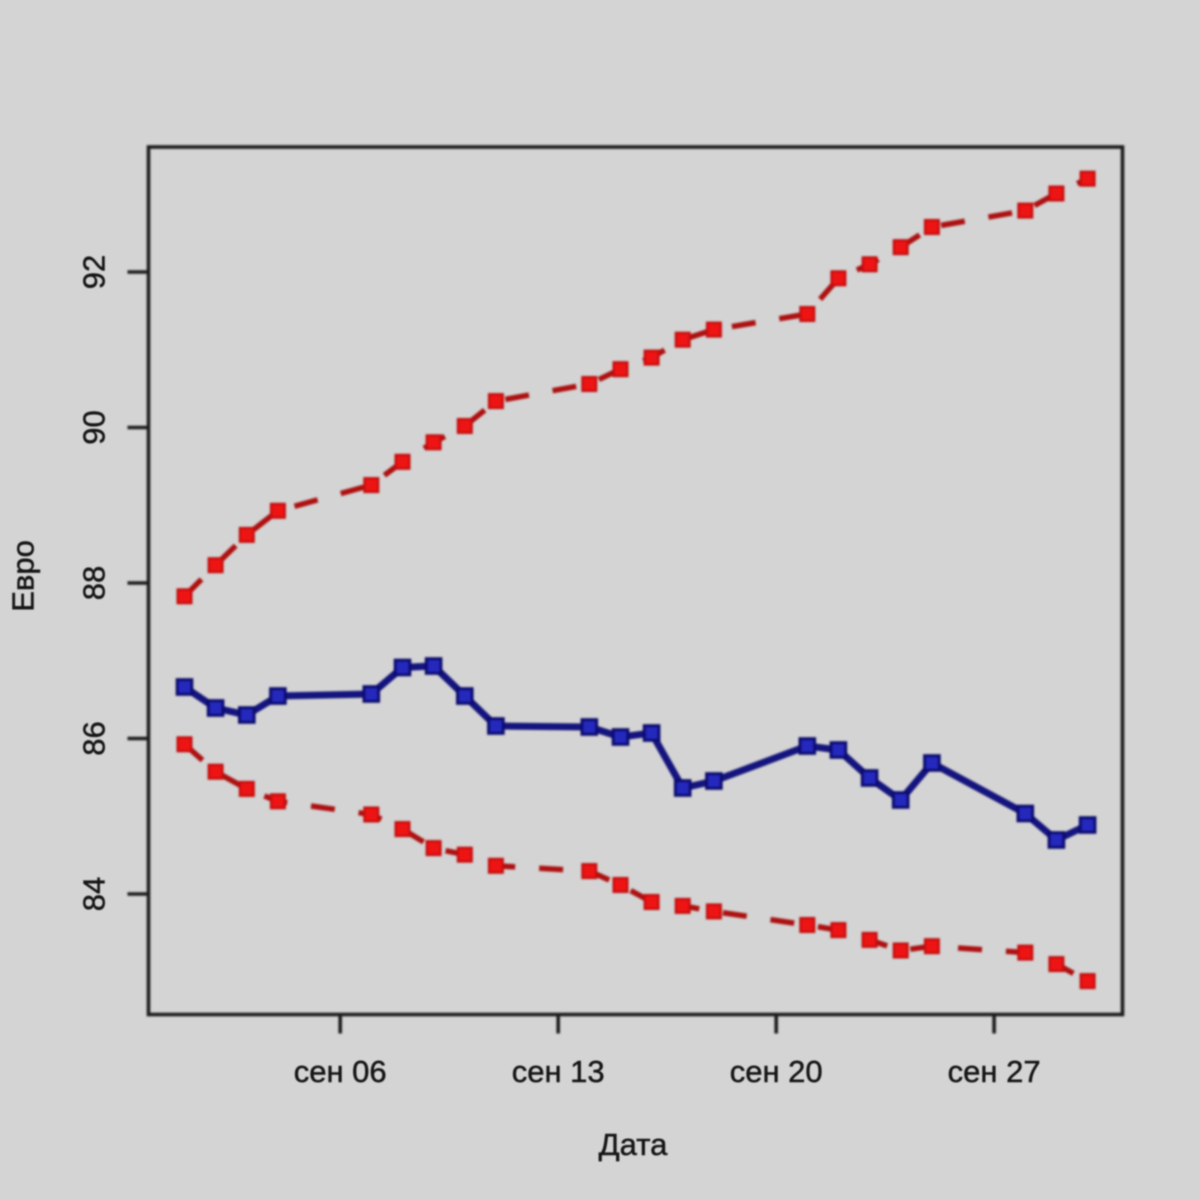  I want to click on svg-text: сен 20, so click(776, 1071).